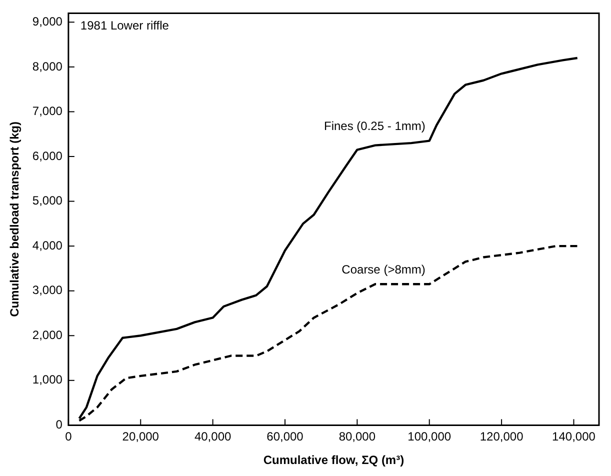 This screenshot has width=611, height=476. What do you see at coordinates (47, 290) in the screenshot?
I see `y-tick-label: 3,000` at bounding box center [47, 290].